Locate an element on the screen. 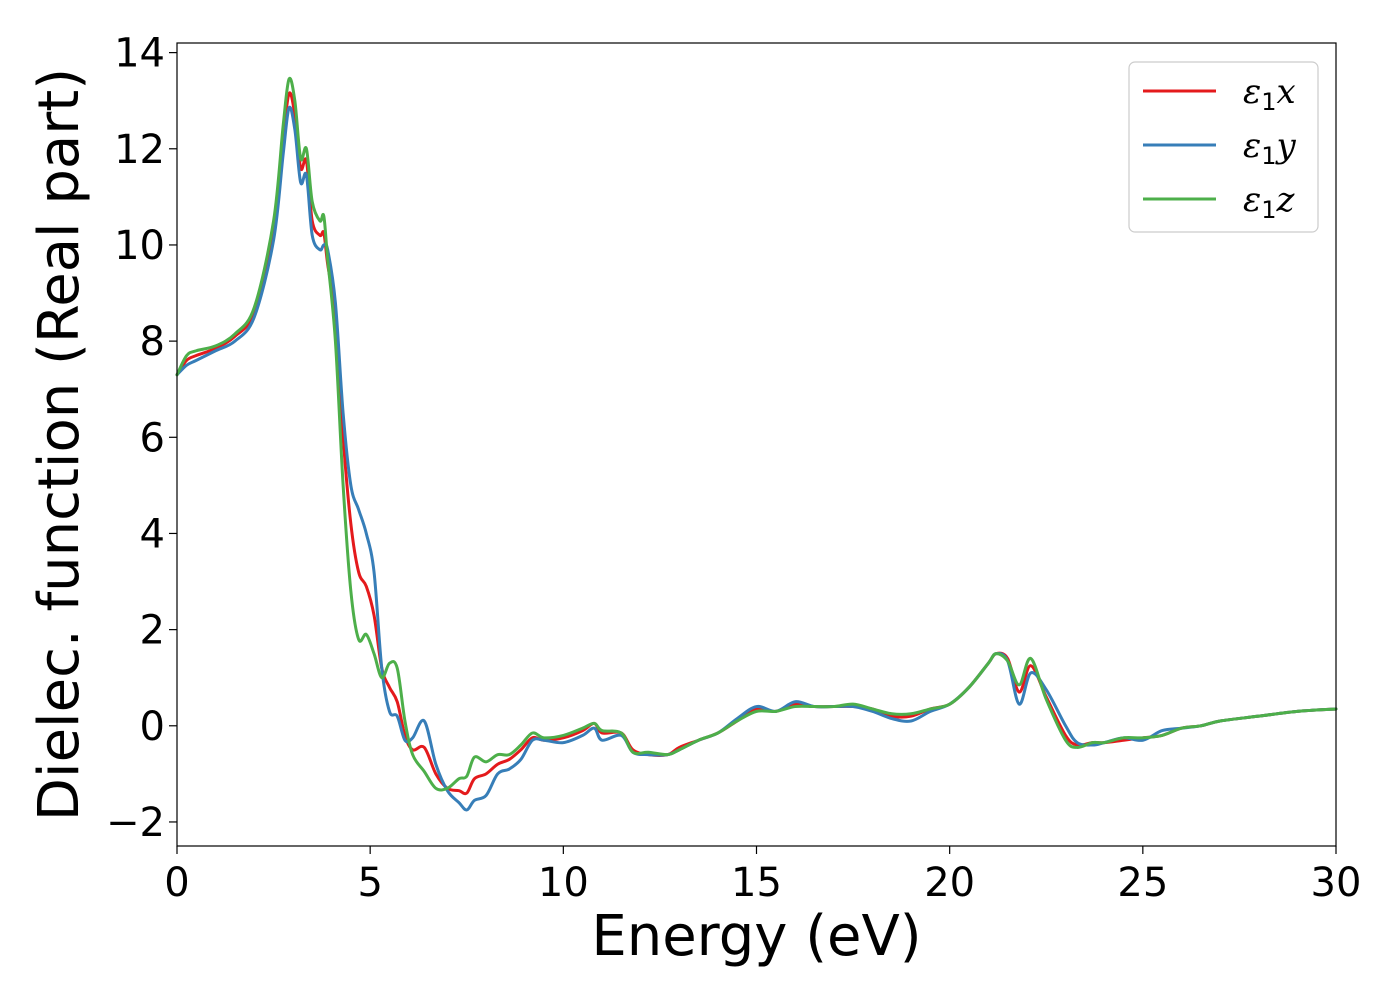 Image resolution: width=1400 pixels, height=1000 pixels. y-tick-label: 8 is located at coordinates (152, 342).